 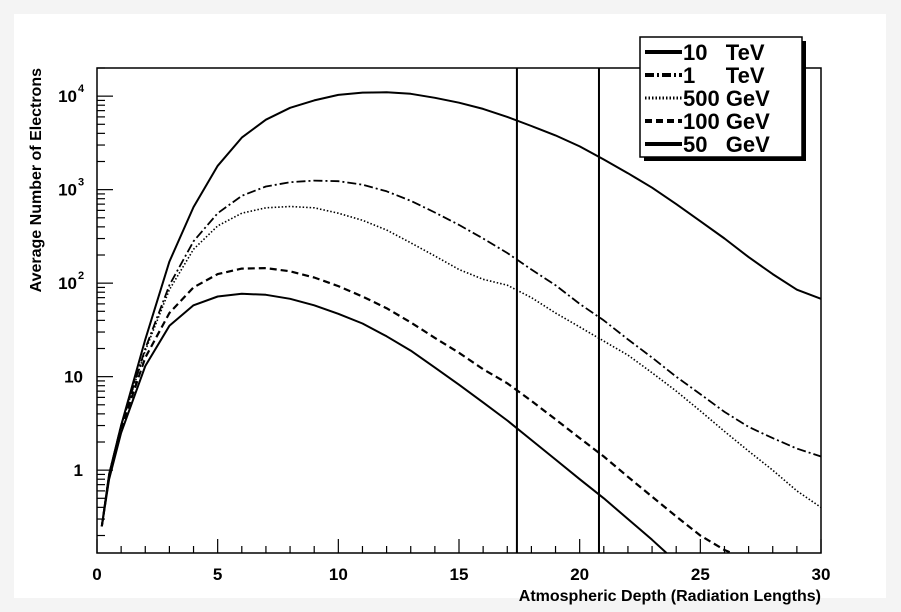 I want to click on legend-label-2: 500 GeV, so click(x=726, y=98).